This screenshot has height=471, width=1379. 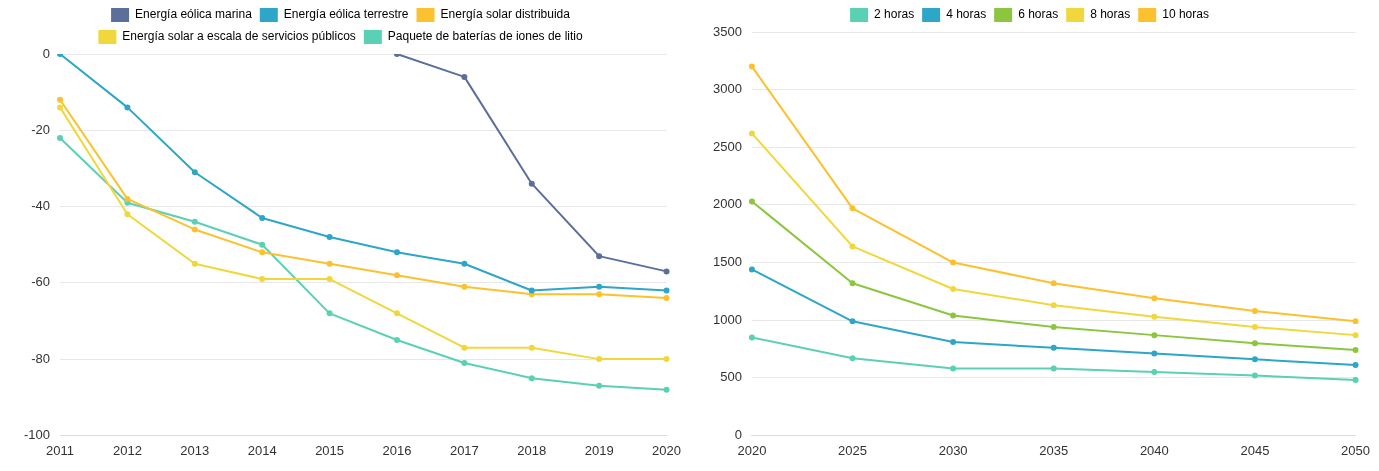 What do you see at coordinates (727, 146) in the screenshot?
I see `y-tick-label: 2500` at bounding box center [727, 146].